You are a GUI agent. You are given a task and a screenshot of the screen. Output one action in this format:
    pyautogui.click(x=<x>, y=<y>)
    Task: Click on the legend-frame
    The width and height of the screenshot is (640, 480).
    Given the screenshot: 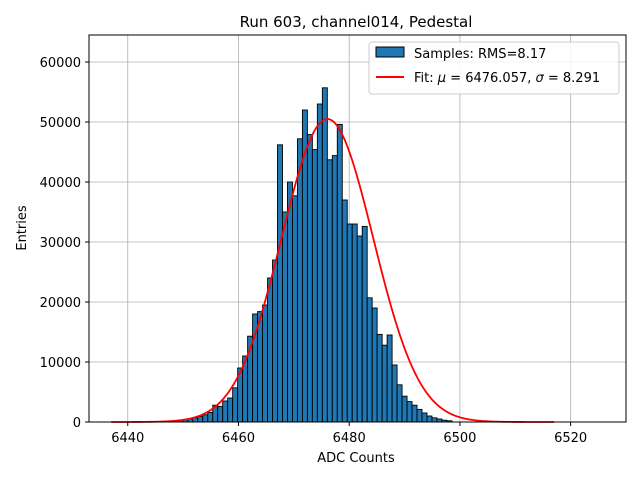 What is the action you would take?
    pyautogui.click(x=494, y=68)
    